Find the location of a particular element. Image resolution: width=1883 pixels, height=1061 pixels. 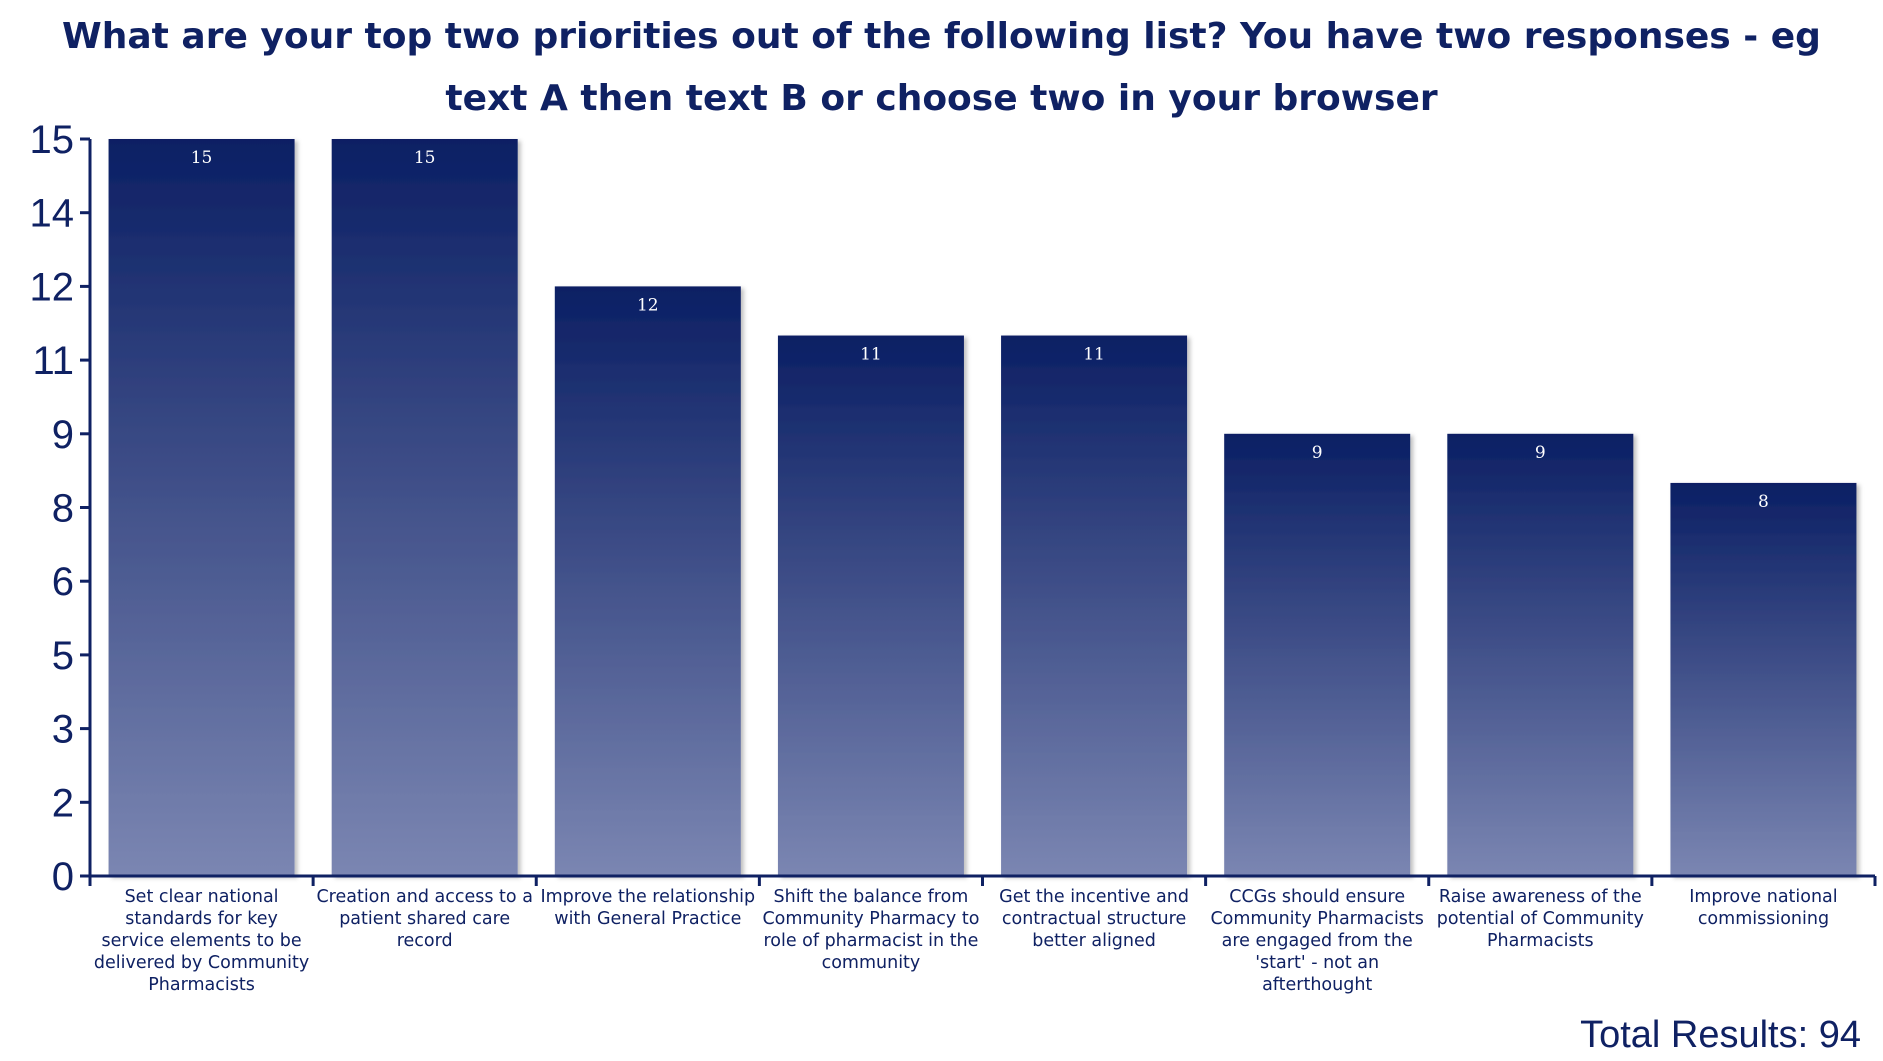

y-tick-label-4: 5 is located at coordinates (63, 656).